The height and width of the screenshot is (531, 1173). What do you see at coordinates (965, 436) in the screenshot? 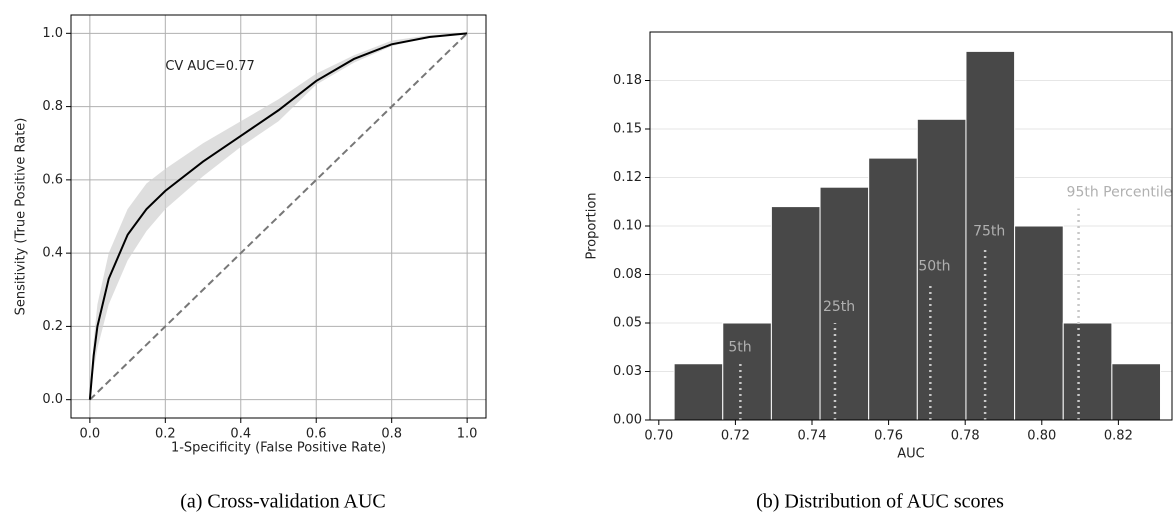
I see `x-tick-label: 0.78` at bounding box center [965, 436].